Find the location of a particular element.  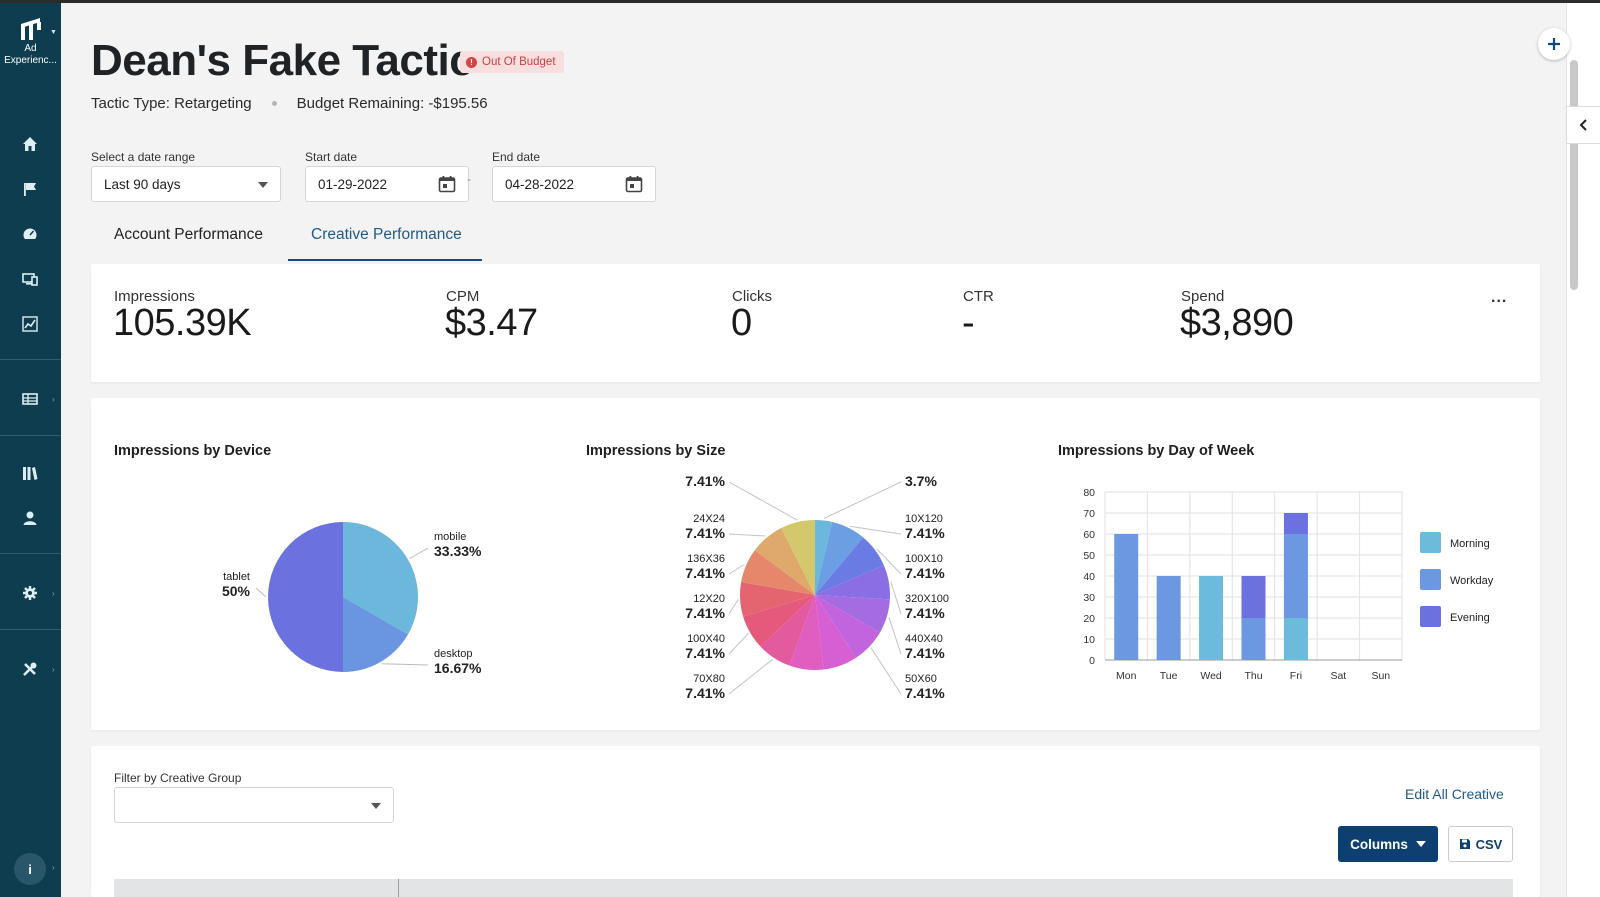

bar-evening-fri is located at coordinates (1295, 523).